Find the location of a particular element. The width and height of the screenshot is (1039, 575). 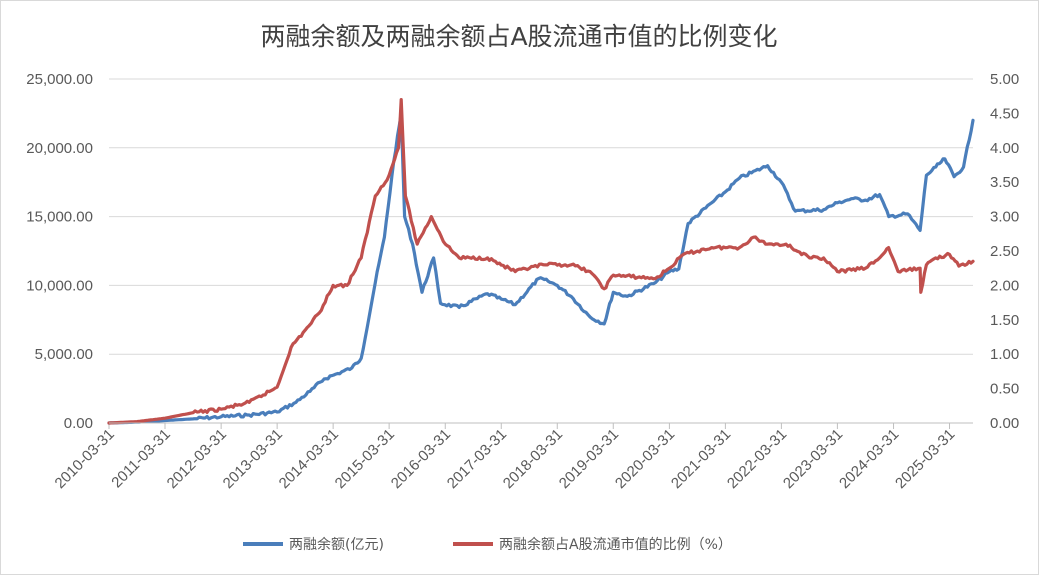

x-tick-label: 2010-03-31 is located at coordinates (85, 459).